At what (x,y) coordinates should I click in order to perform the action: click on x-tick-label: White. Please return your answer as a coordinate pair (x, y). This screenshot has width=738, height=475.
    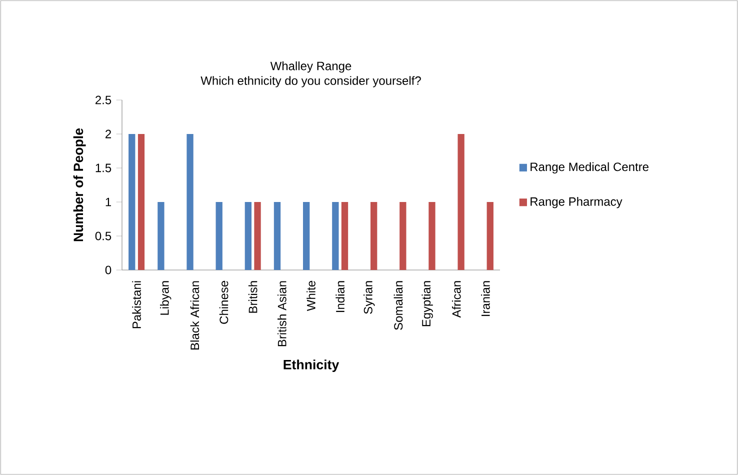
    Looking at the image, I should click on (311, 296).